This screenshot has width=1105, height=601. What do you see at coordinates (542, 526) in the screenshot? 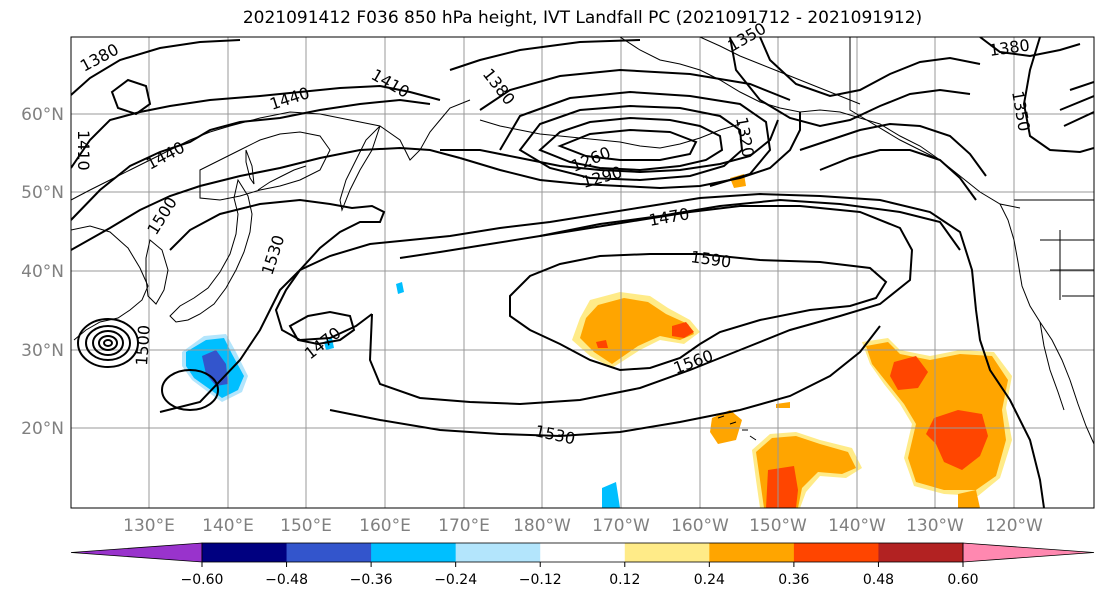
I see `lon-label: 180°W` at bounding box center [542, 526].